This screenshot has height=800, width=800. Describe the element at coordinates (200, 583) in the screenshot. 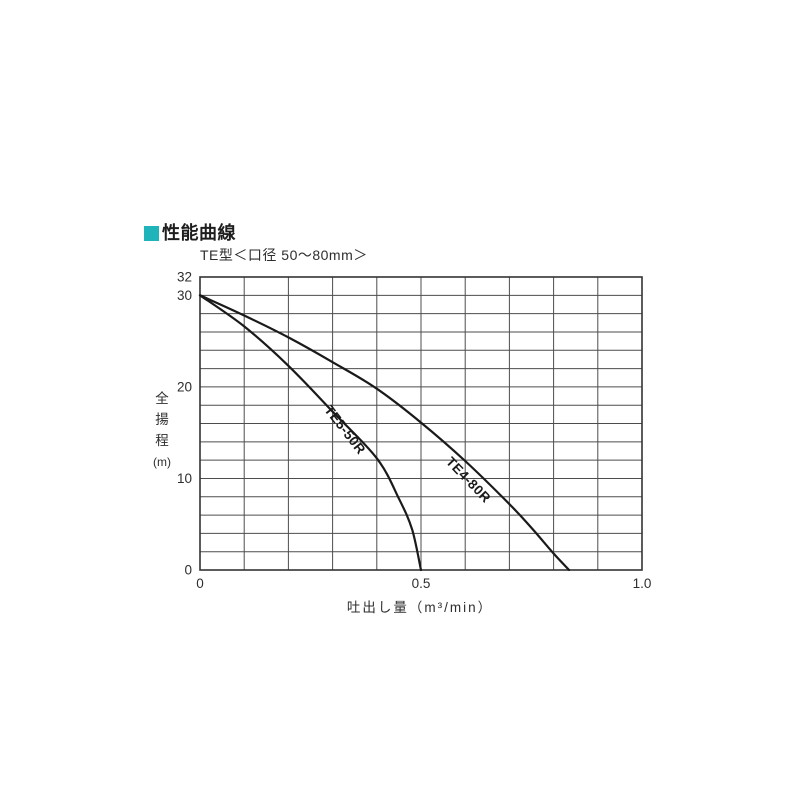

I see `x-tick-label: 0` at that location.